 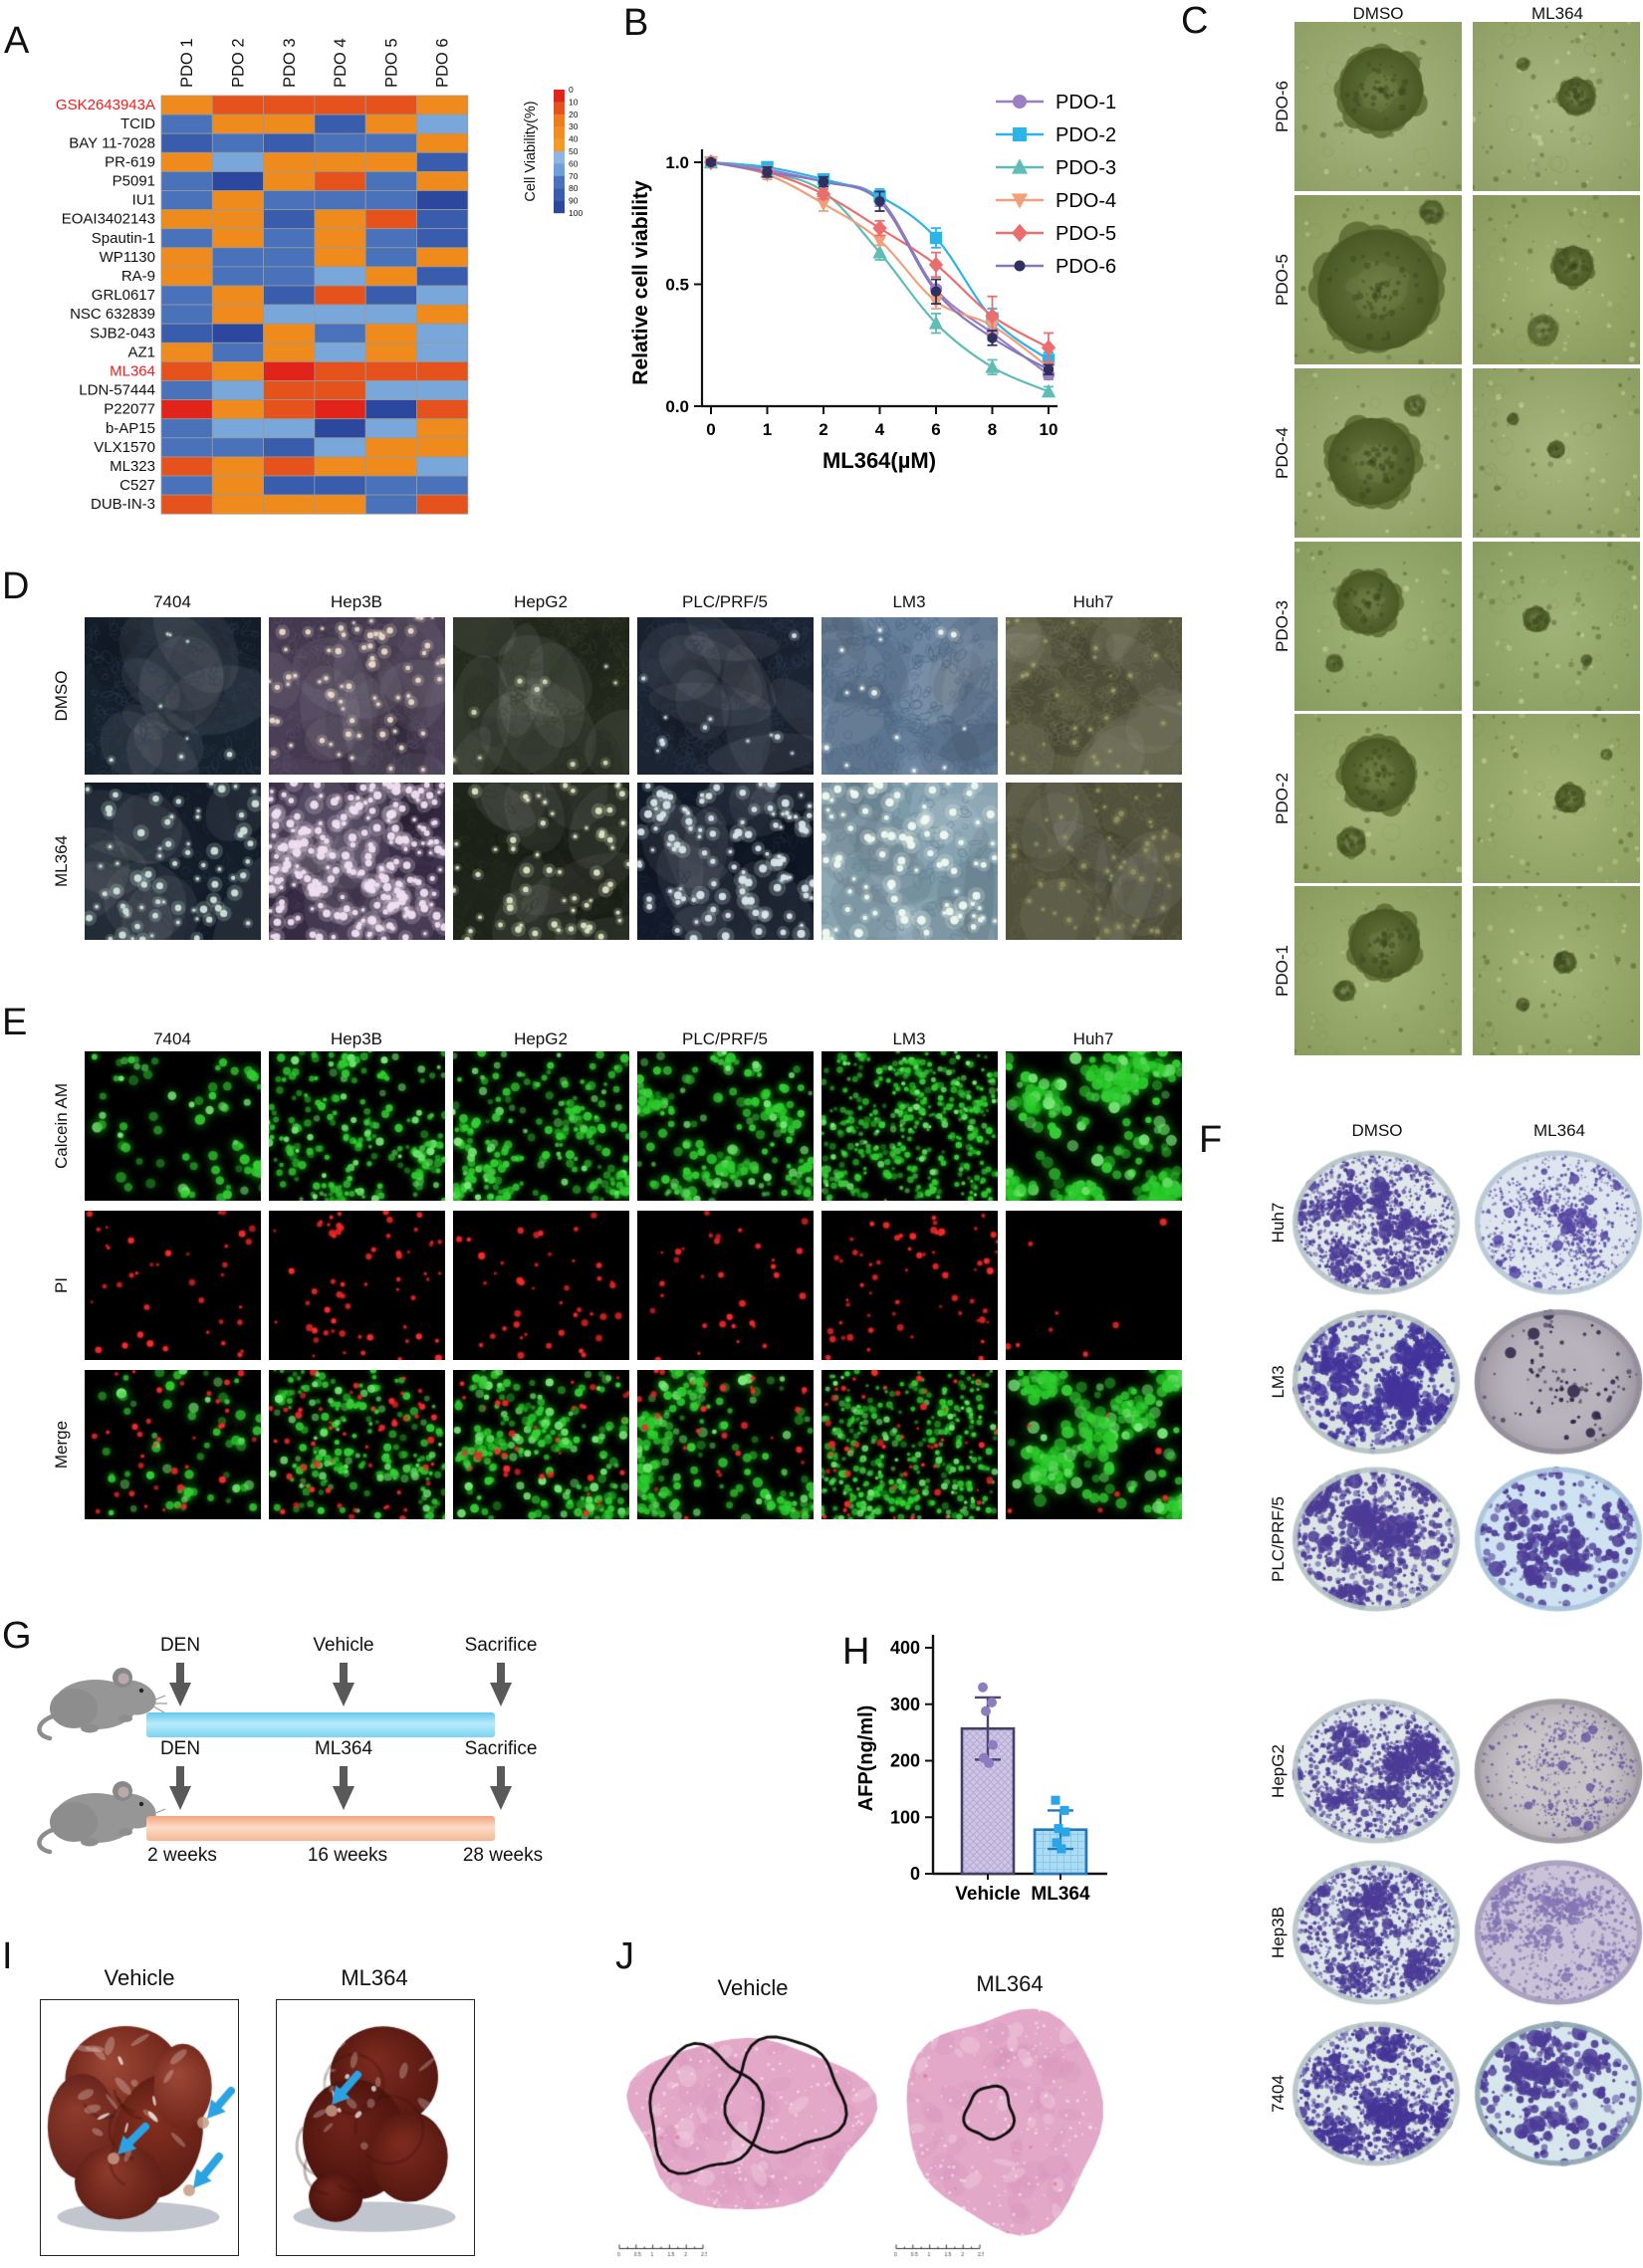 I want to click on panel-a-label: A, so click(x=17, y=41).